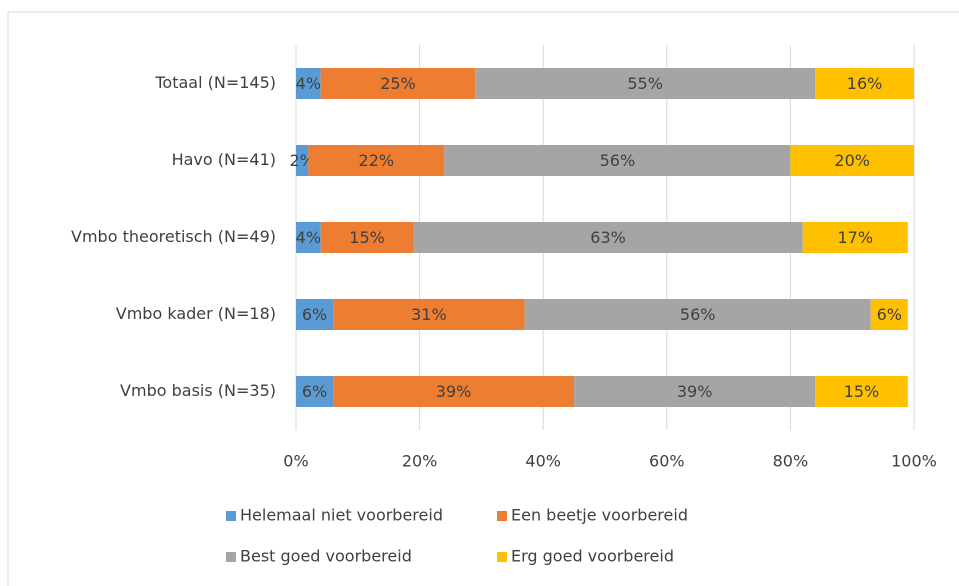 The image size is (959, 586). I want to click on y-tick-label: Vmbo kader (N=18), so click(196, 313).